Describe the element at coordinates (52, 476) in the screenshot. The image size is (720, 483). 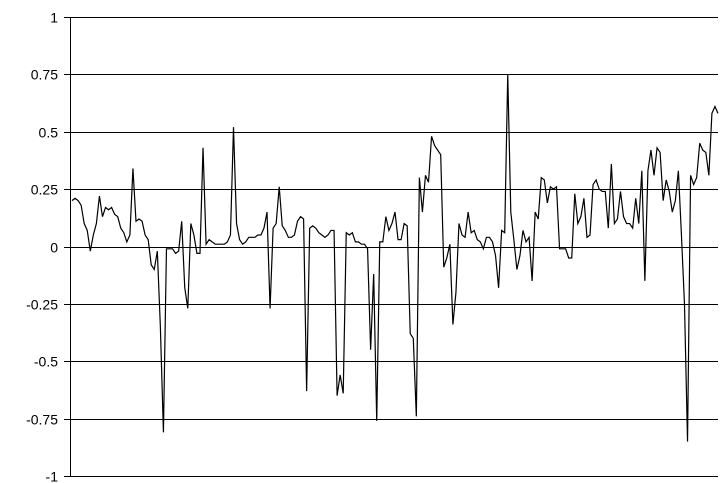
I see `y-tick-label-8: -1` at that location.